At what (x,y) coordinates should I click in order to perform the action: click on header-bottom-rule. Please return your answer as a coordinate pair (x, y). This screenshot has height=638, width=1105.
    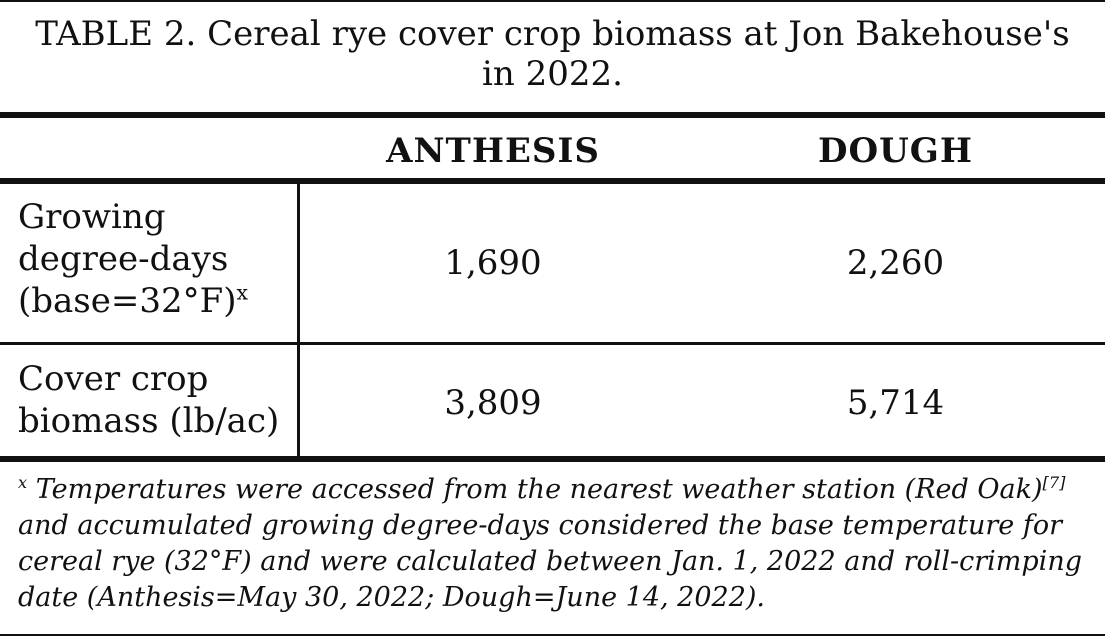
    Looking at the image, I should click on (552, 181).